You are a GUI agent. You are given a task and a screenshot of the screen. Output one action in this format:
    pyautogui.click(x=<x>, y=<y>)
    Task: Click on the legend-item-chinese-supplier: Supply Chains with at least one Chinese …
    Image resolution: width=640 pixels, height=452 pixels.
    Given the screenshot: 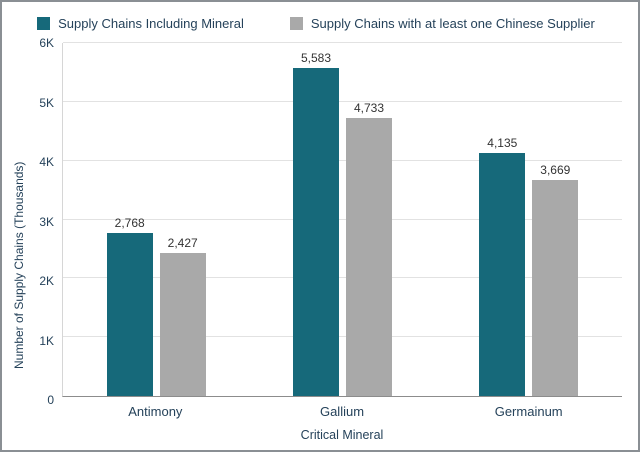 What is the action you would take?
    pyautogui.click(x=442, y=23)
    